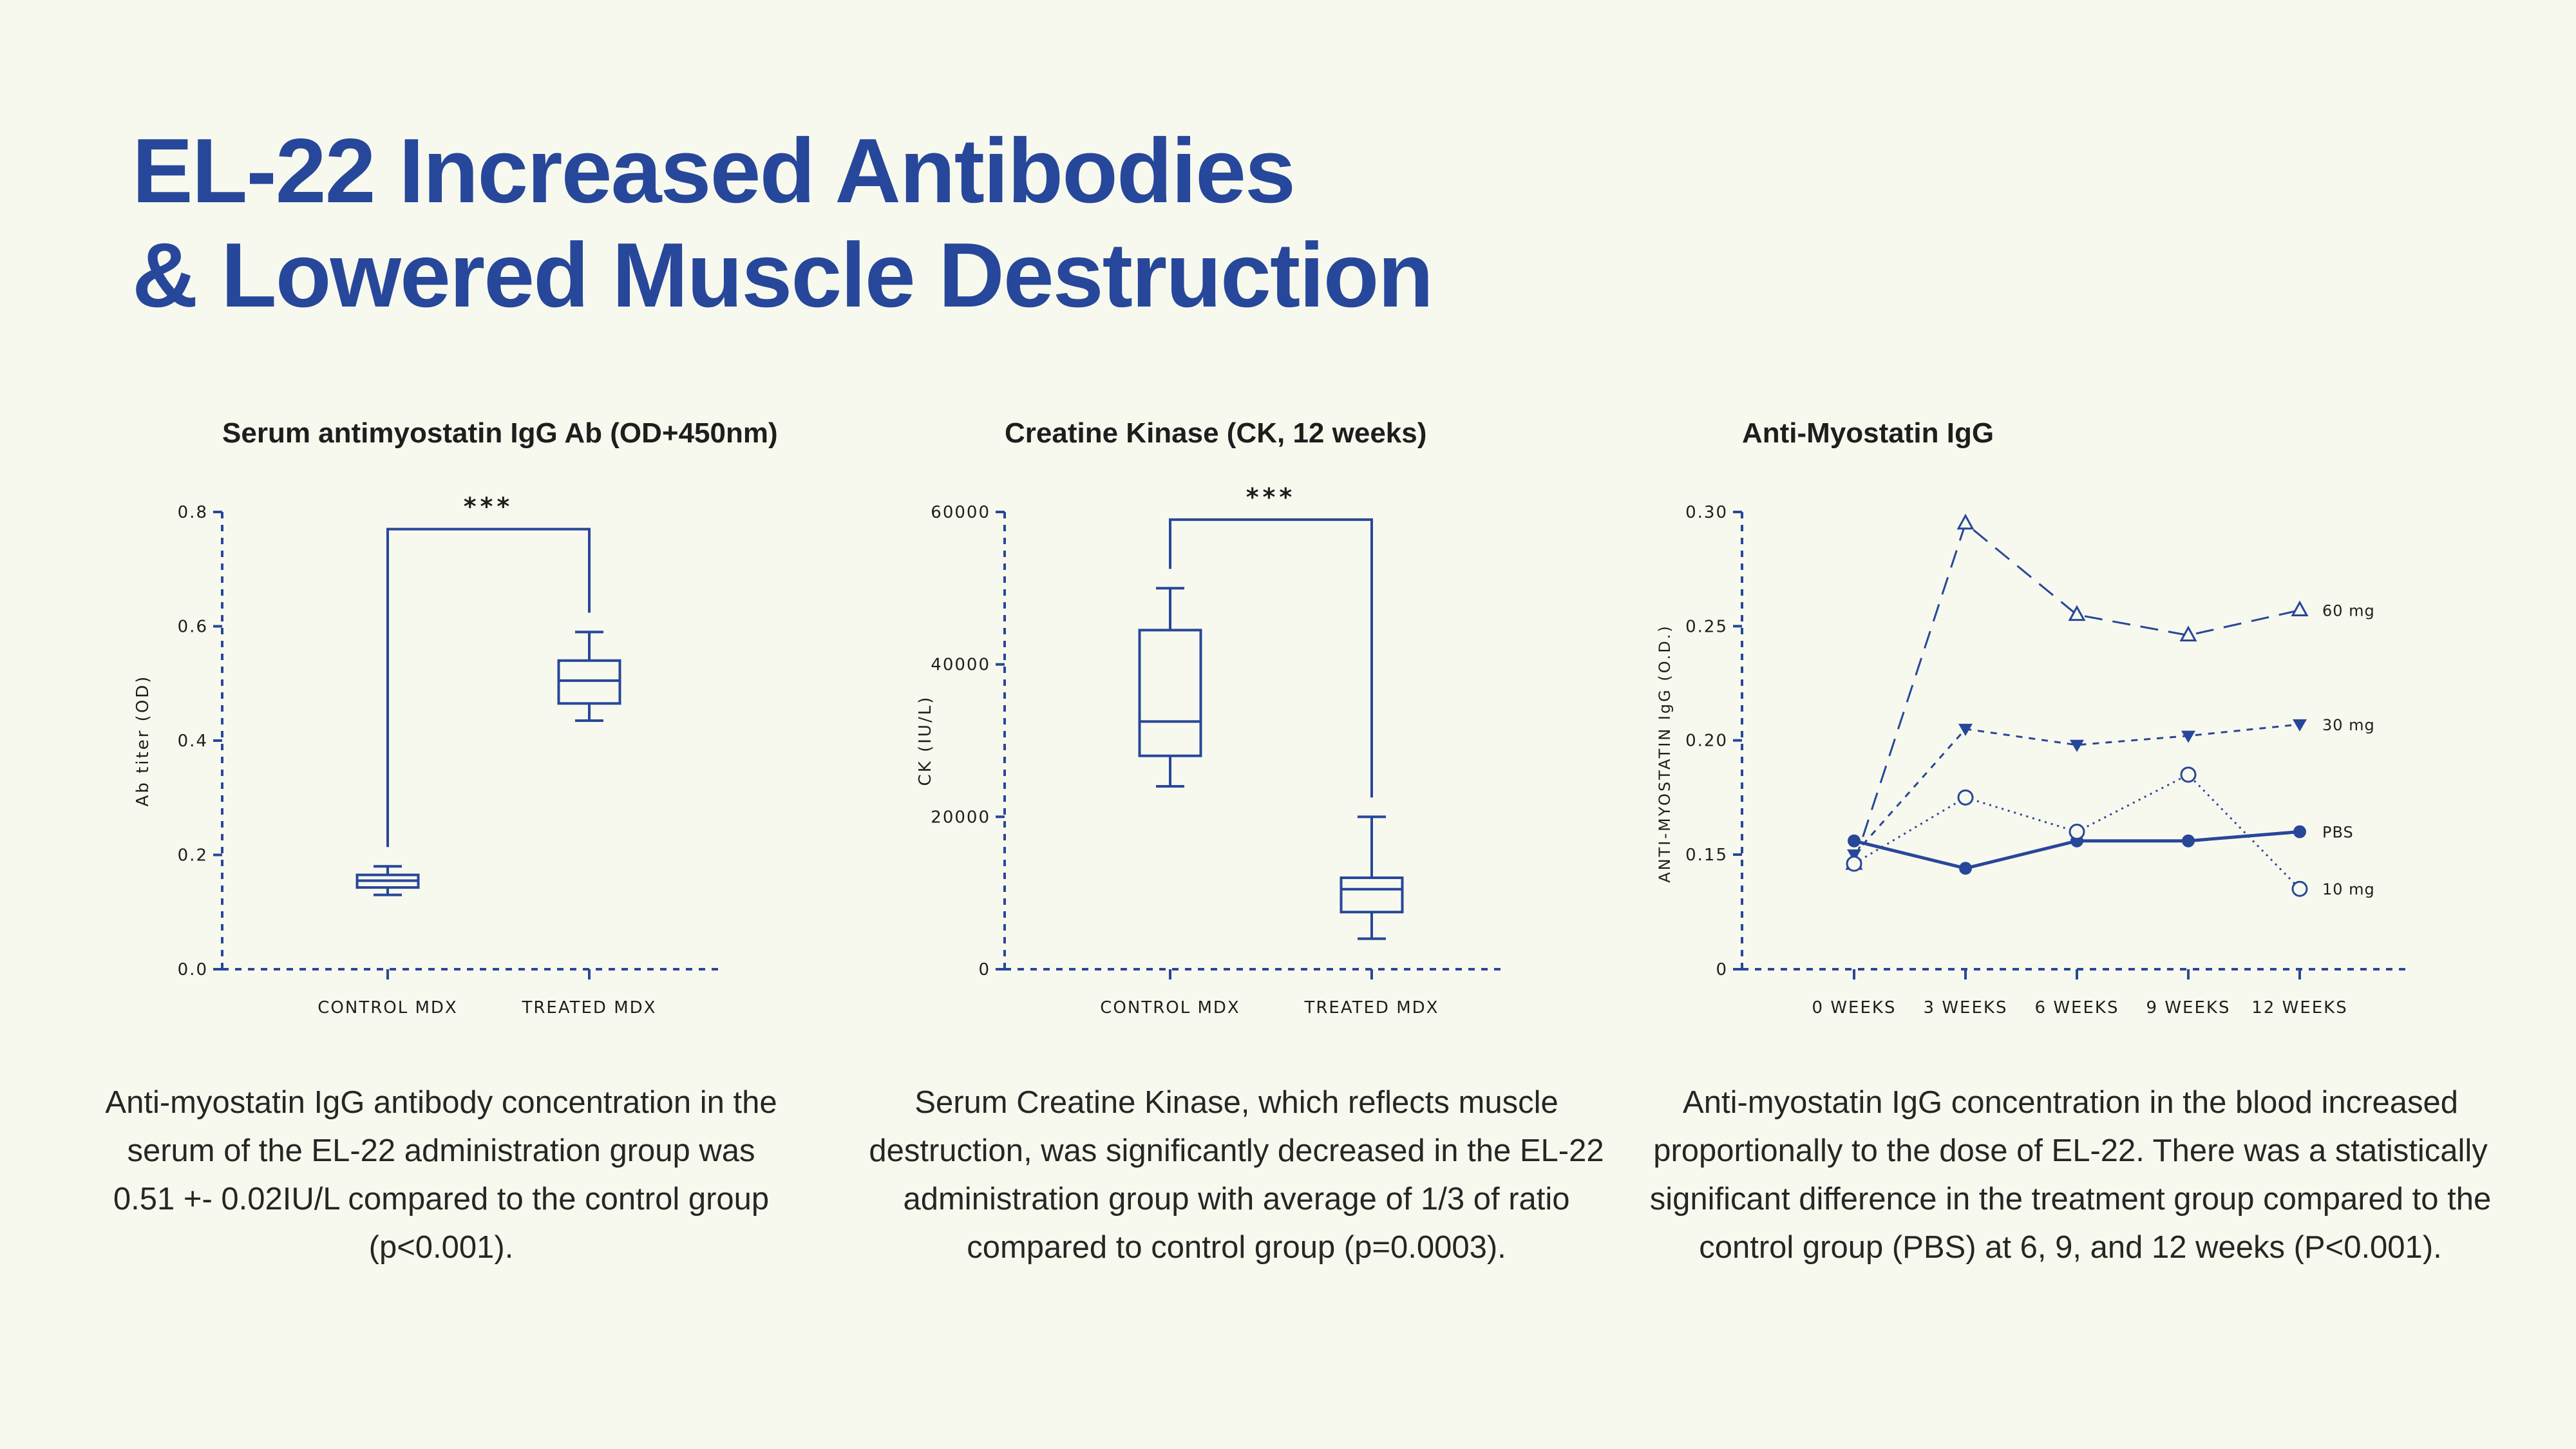  What do you see at coordinates (1706, 626) in the screenshot?
I see `y-tick-label: 0.25` at bounding box center [1706, 626].